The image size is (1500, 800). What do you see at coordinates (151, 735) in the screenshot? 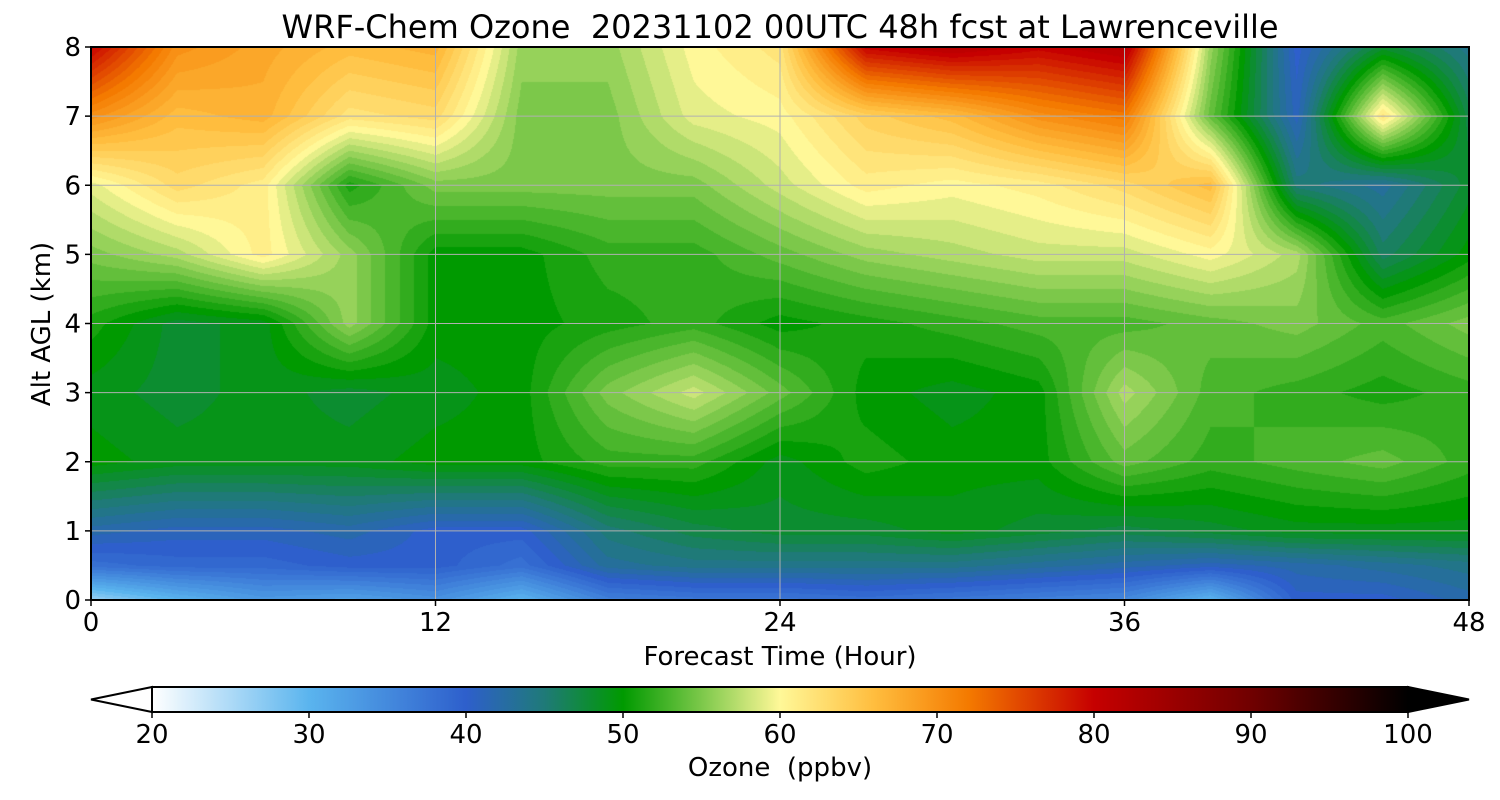
I see `colorbar-tick-label: 20` at bounding box center [151, 735].